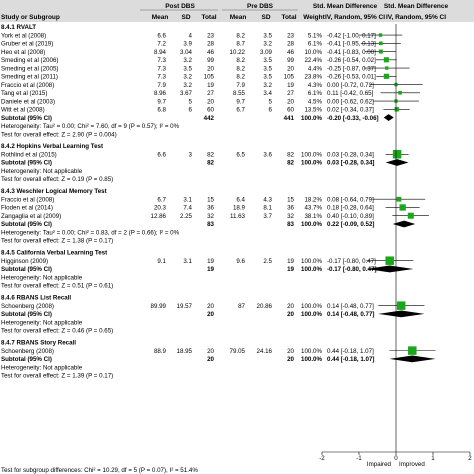 This screenshot has width=474, height=474. Describe the element at coordinates (240, 110) in the screenshot. I see `pre-mean: 6.7` at that location.